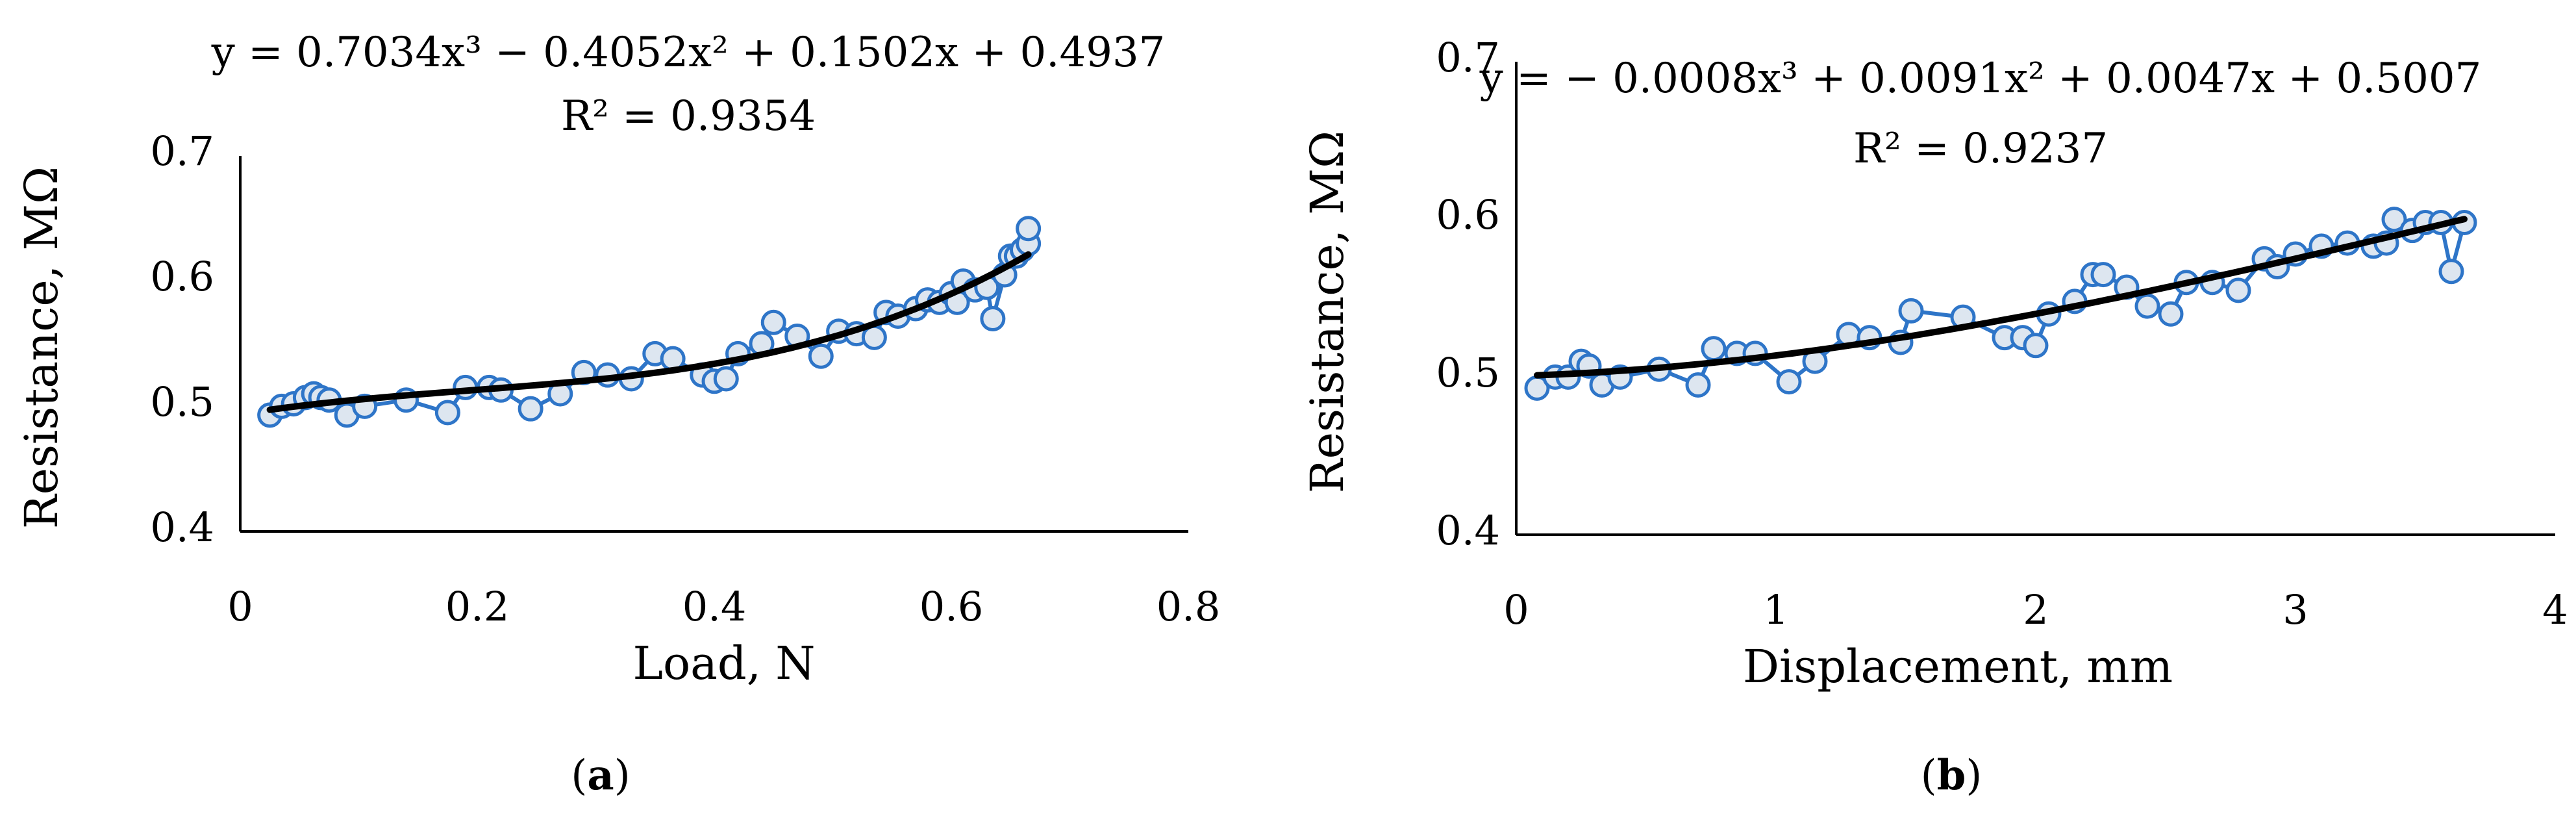  Describe the element at coordinates (600, 775) in the screenshot. I see `panel-label: (a)` at that location.